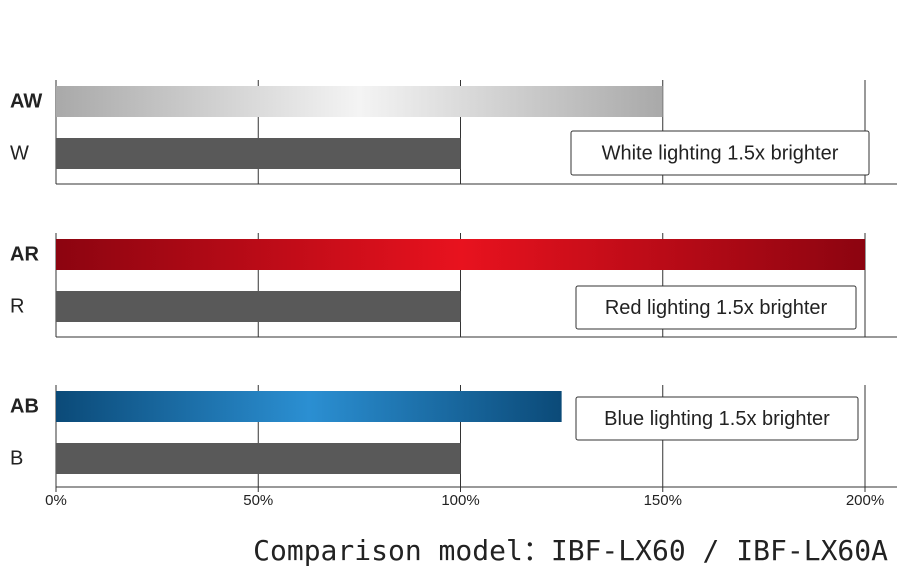  Describe the element at coordinates (24, 254) in the screenshot. I see `bar-label: AR` at that location.